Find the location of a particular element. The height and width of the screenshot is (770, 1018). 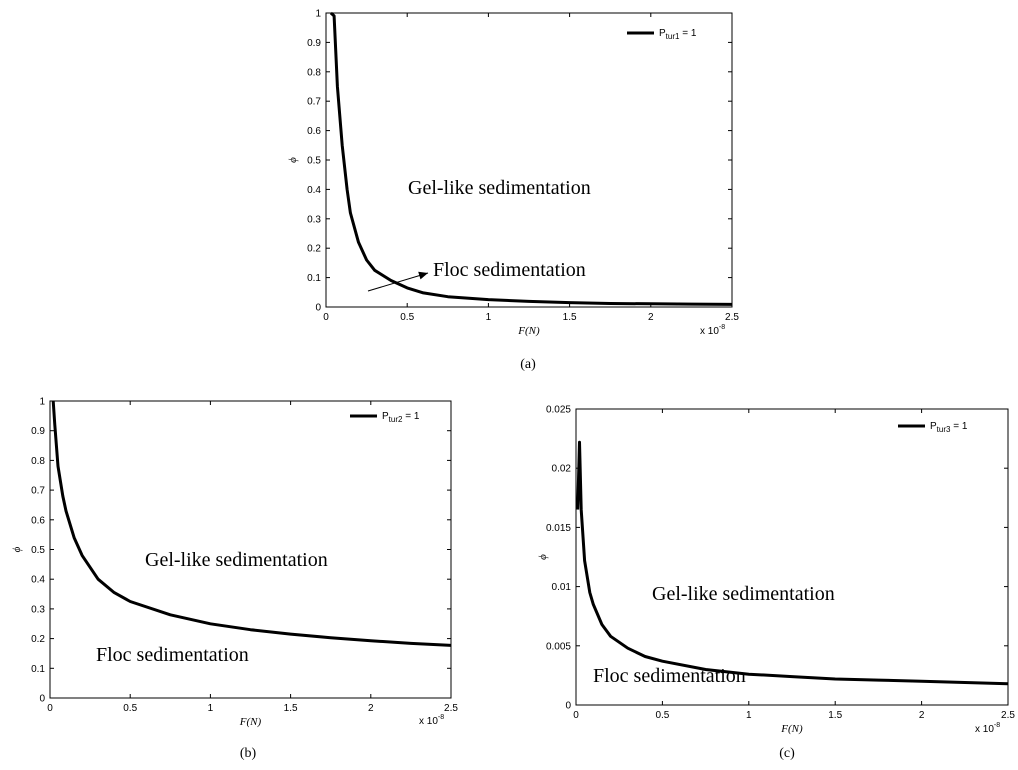

panel-label: (b) is located at coordinates (248, 753).